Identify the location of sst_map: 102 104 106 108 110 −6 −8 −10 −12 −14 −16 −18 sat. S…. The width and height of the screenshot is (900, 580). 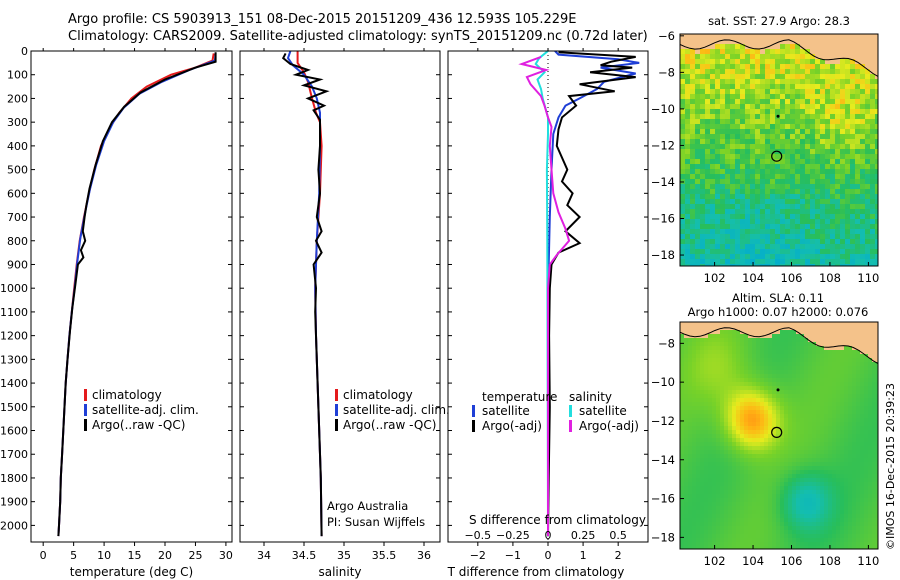
(765, 149).